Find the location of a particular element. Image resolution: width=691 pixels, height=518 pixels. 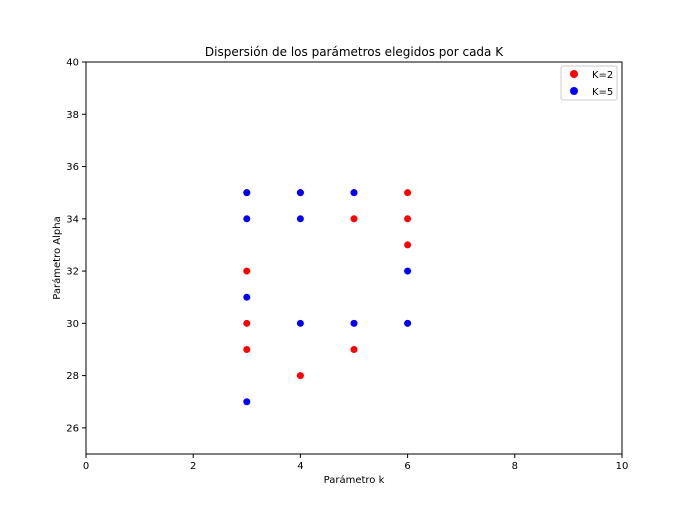

x-axis-label: Parámetro k is located at coordinates (354, 480).